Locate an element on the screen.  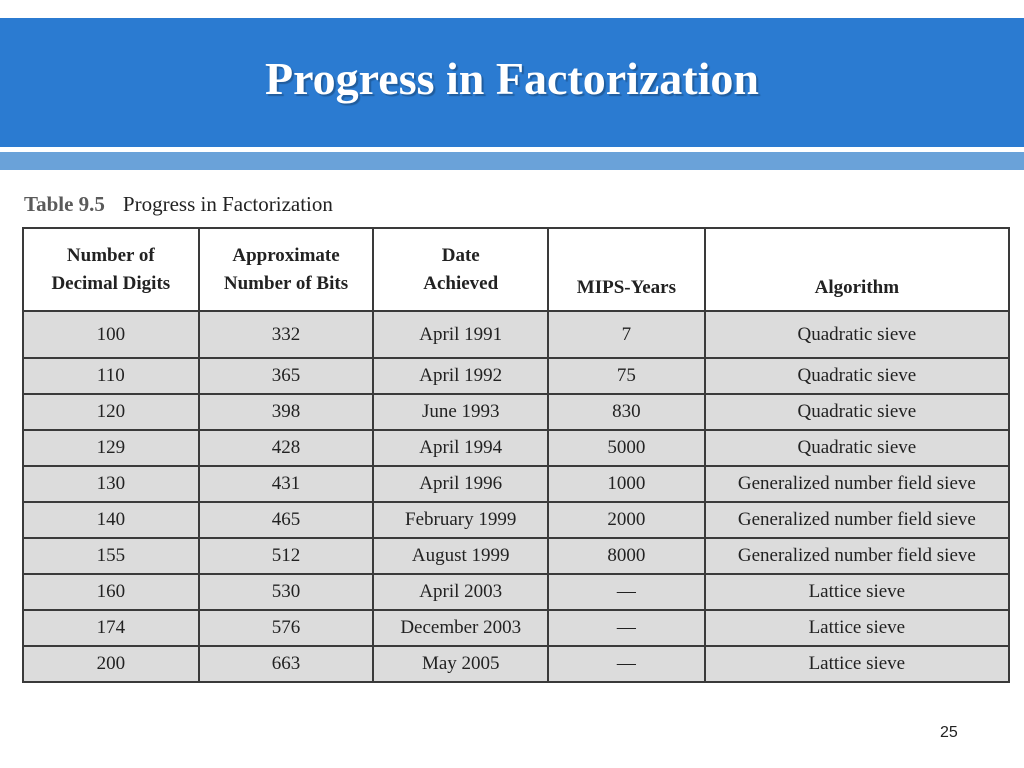
table-row: 110 365 April 1992 75 Quadratic sieve is located at coordinates (516, 376).